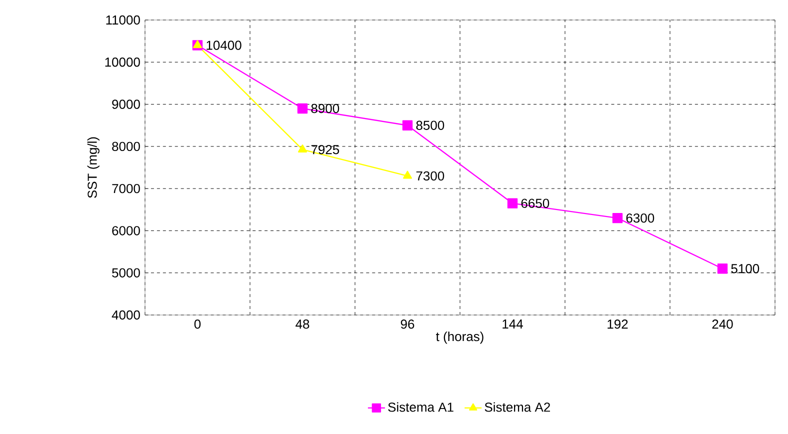 This screenshot has height=434, width=788. Describe the element at coordinates (126, 147) in the screenshot. I see `y-tick-label: 8000` at that location.